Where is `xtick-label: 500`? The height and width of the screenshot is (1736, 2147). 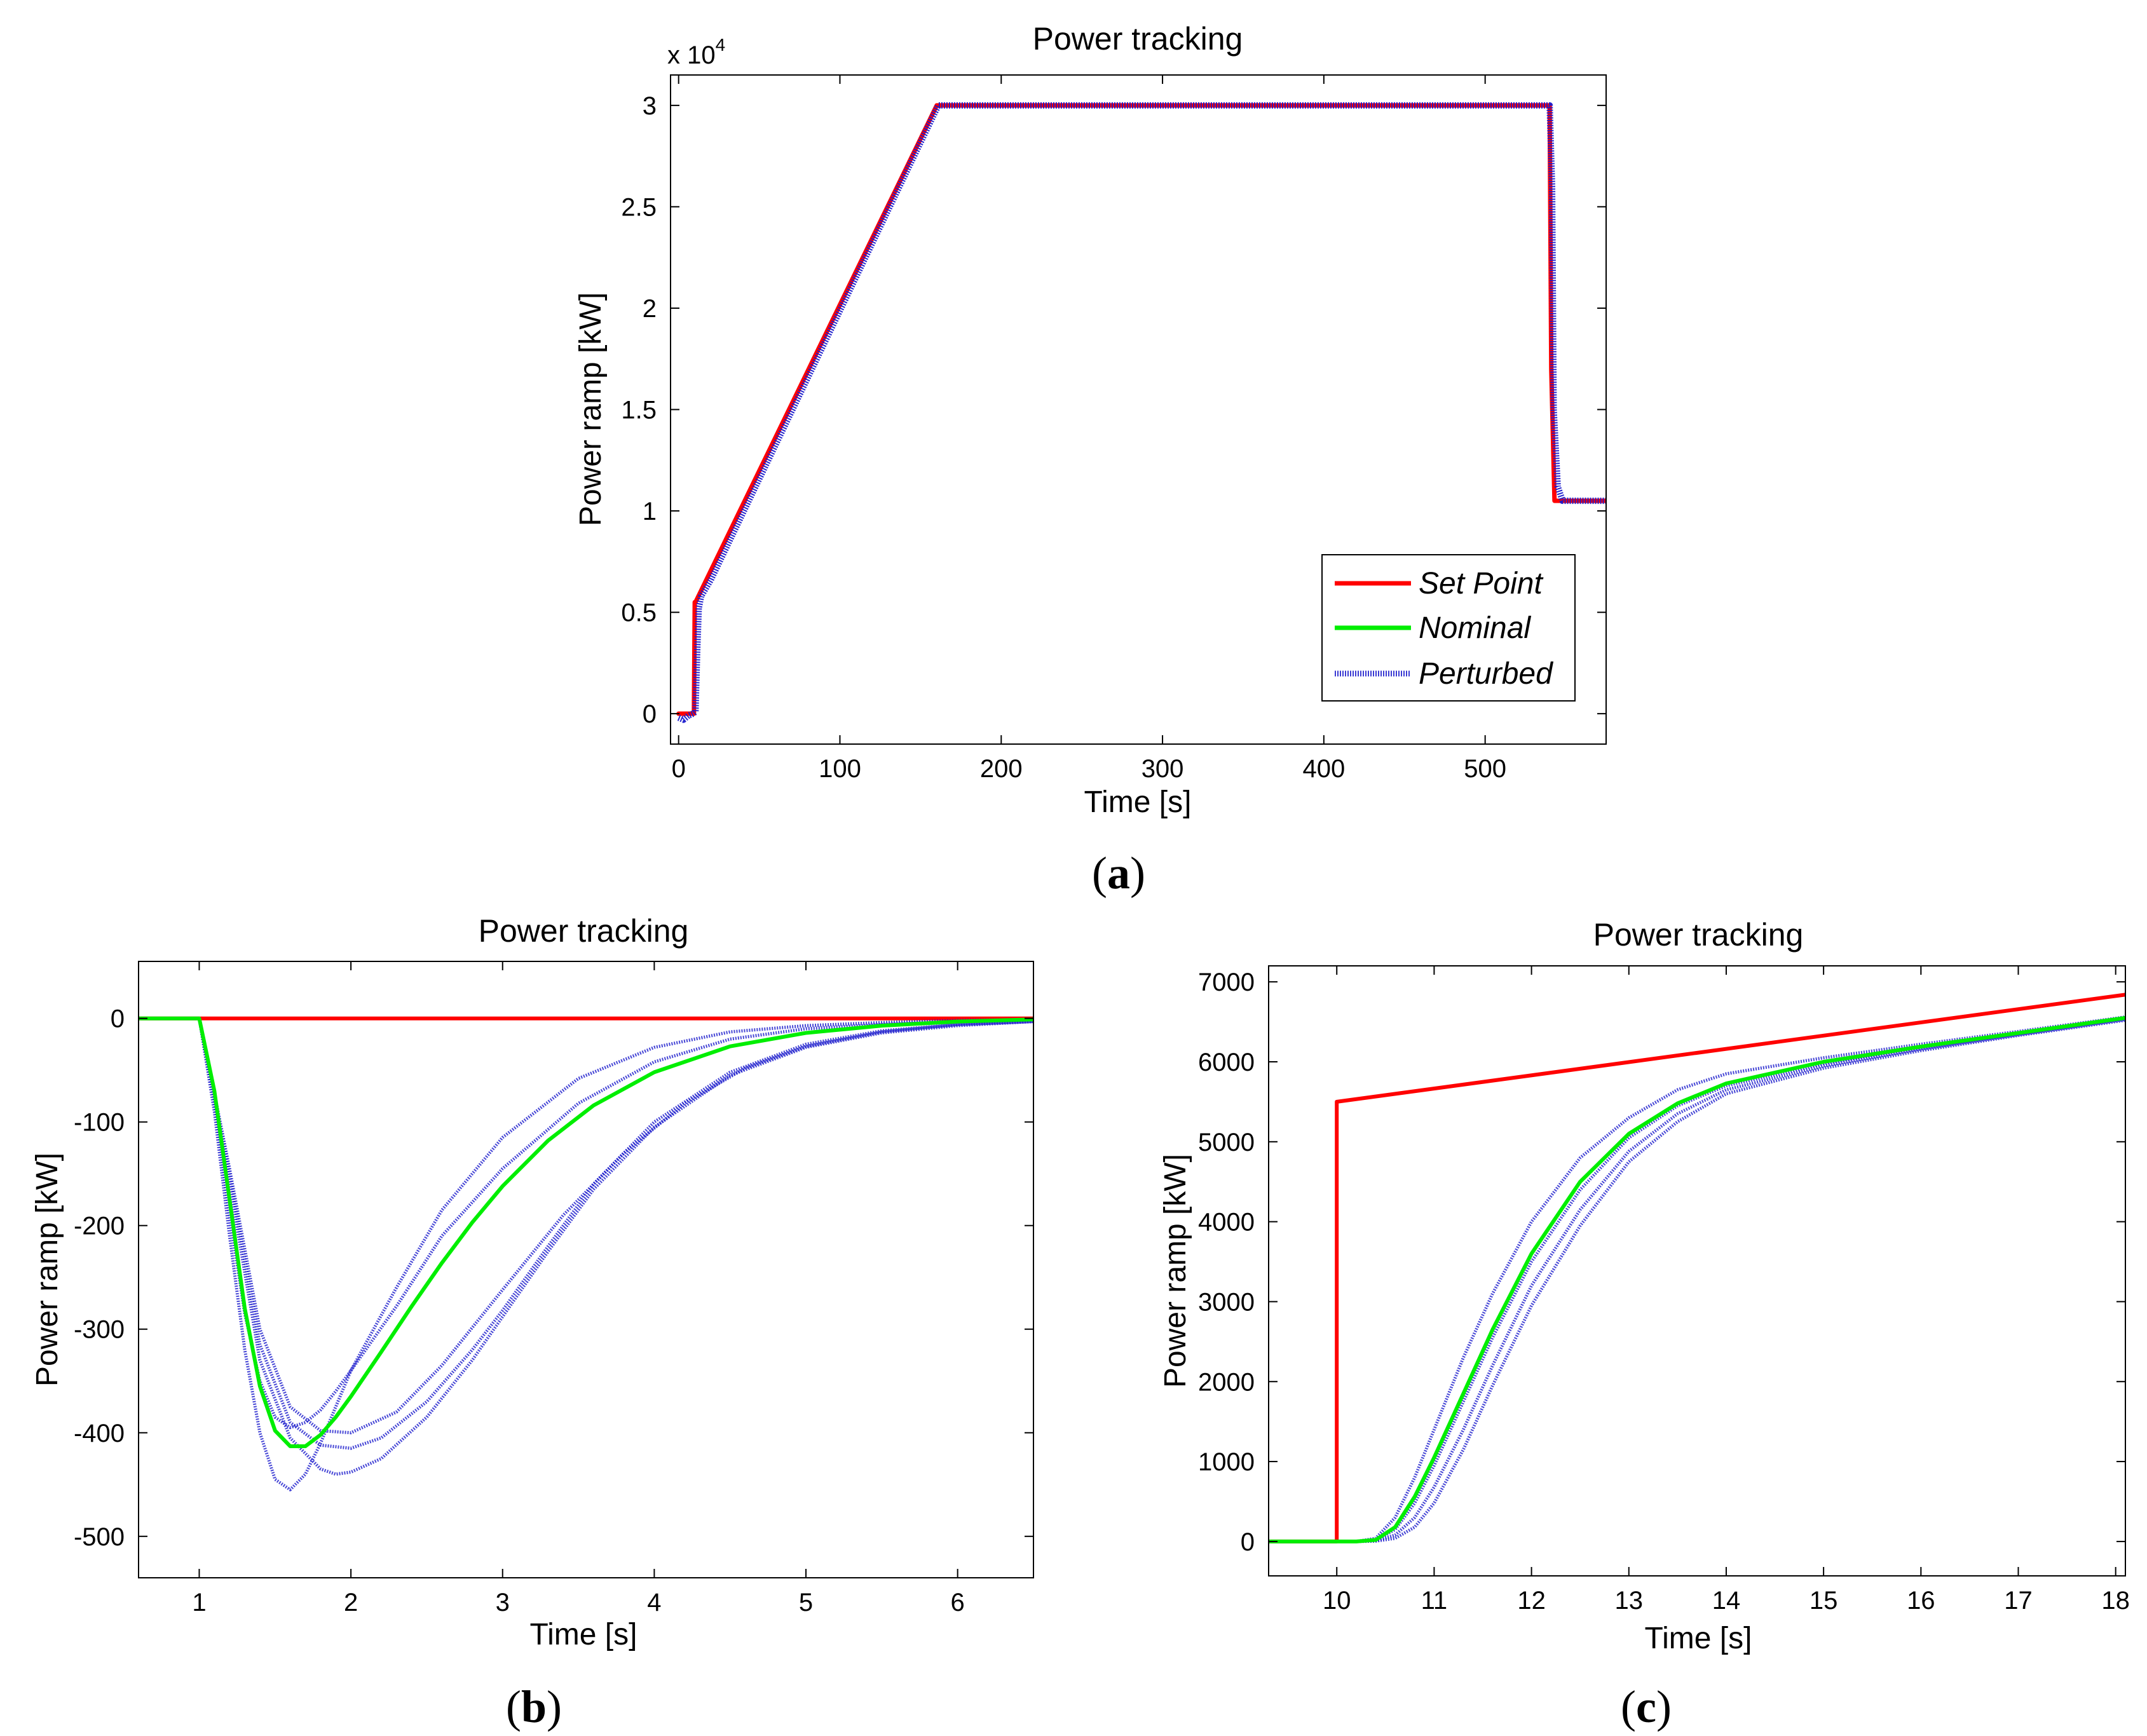 xtick-label: 500 is located at coordinates (1485, 769).